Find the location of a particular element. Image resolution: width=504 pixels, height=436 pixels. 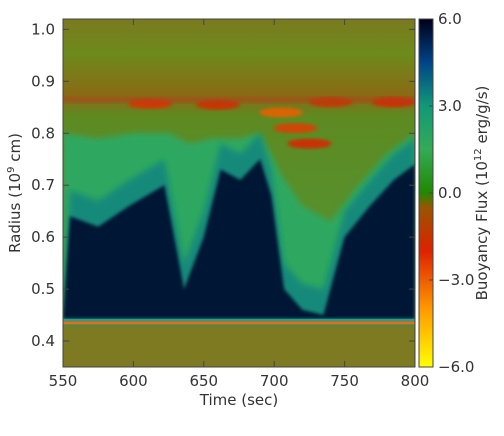

colorbar-label: Buoyancy Flux (1012 erg/g/s) is located at coordinates (482, 193).